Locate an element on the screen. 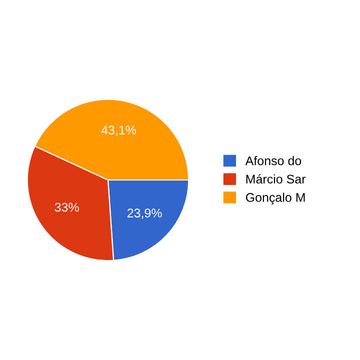  data-label: 33% is located at coordinates (66, 207).